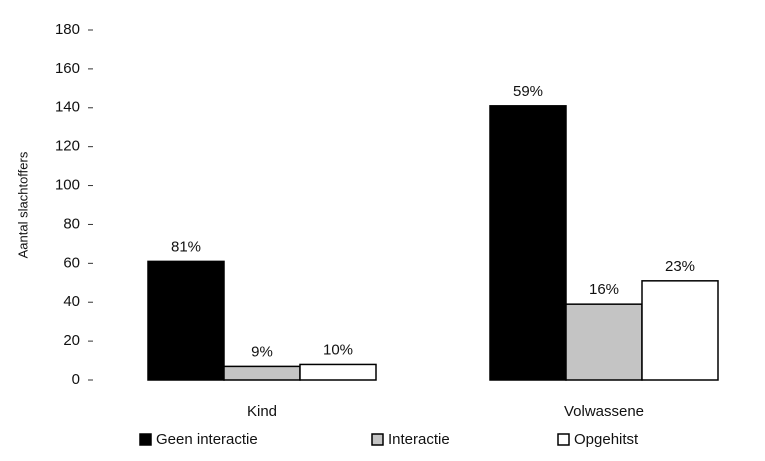 The height and width of the screenshot is (461, 765). I want to click on percent-label: 9%, so click(262, 351).